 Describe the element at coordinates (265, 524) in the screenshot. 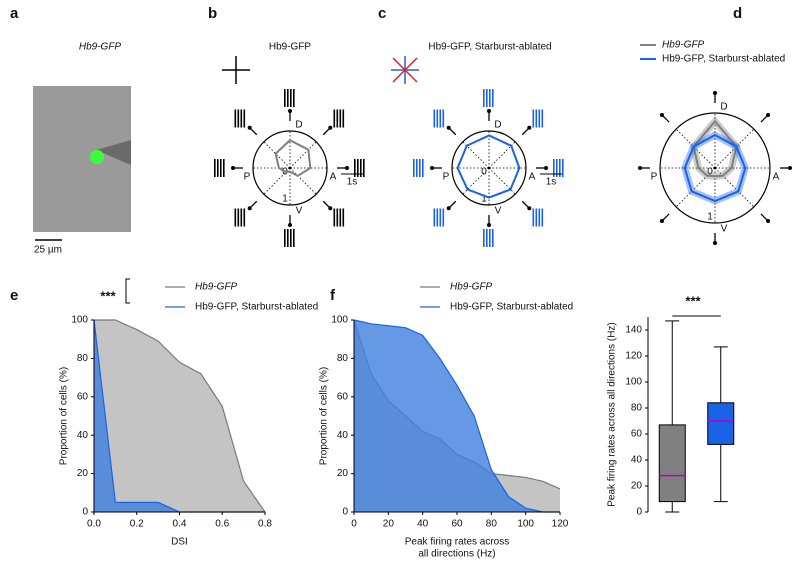

I see `x-tick-label: 0.8` at that location.